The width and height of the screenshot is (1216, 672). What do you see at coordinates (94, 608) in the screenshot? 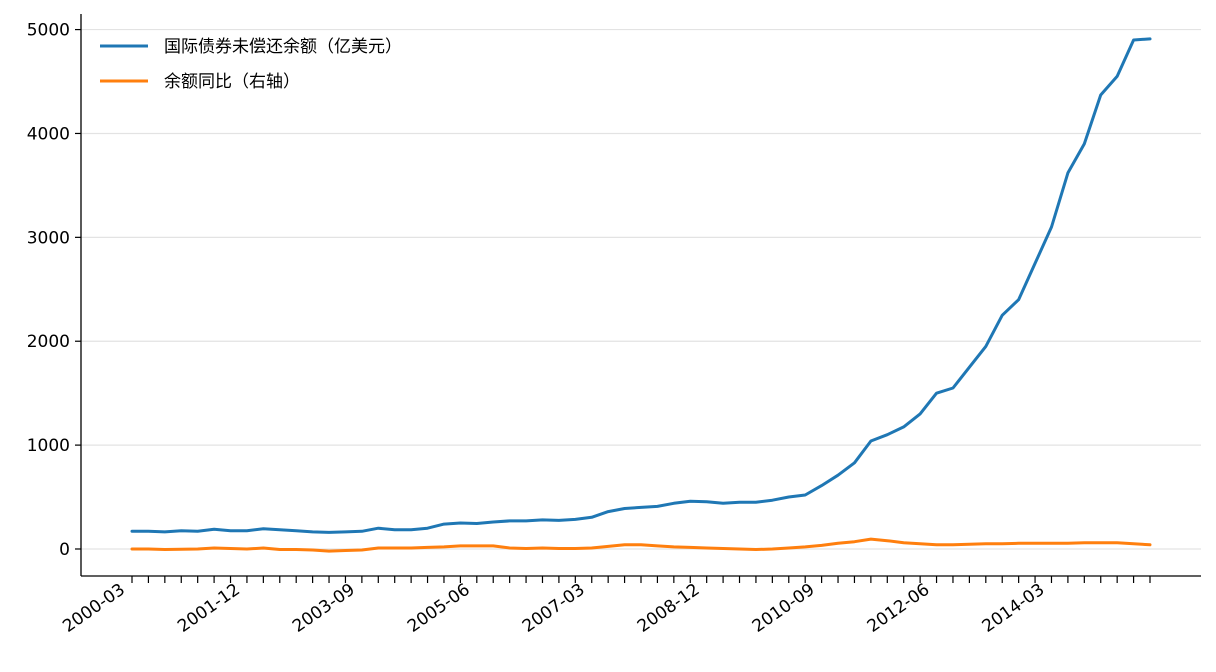
I see `x-tick-label: 2000-03` at bounding box center [94, 608].